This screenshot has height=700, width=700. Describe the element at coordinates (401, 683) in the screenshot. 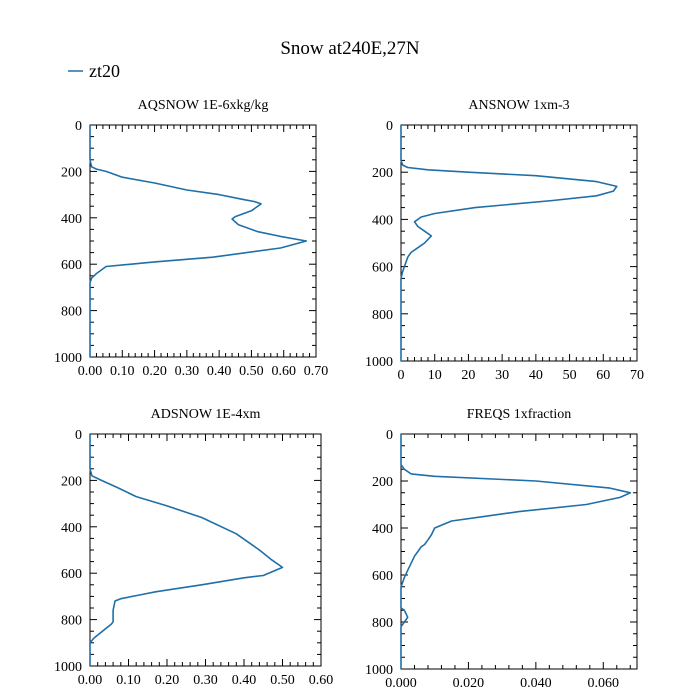

I see `x-tick-label: 0.000` at that location.